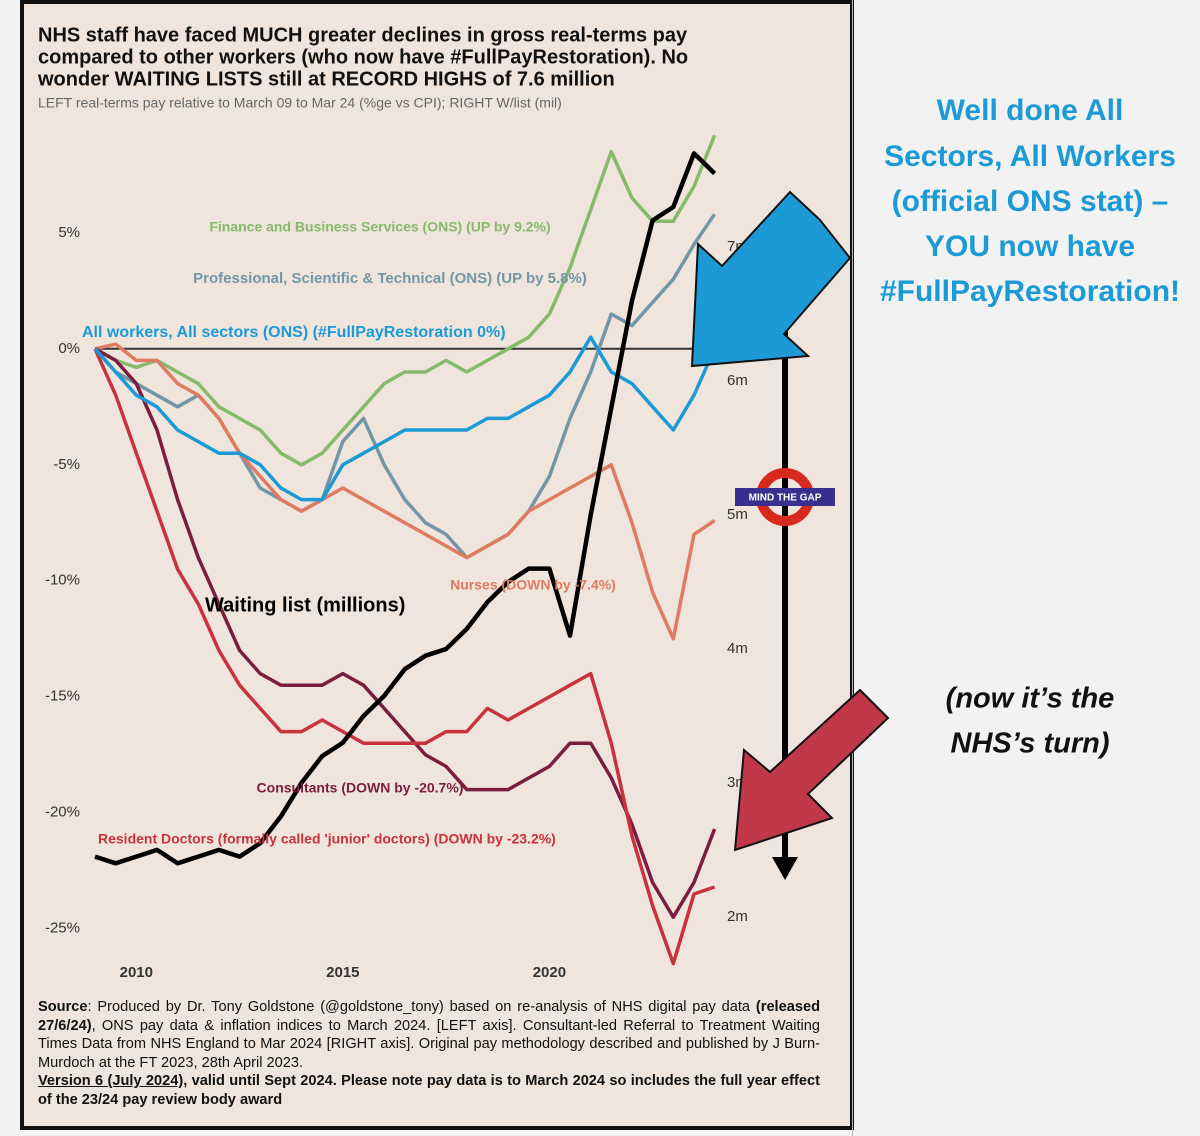 The image size is (1200, 1136). Describe the element at coordinates (136, 972) in the screenshot. I see `x-tick-label: 2010` at that location.